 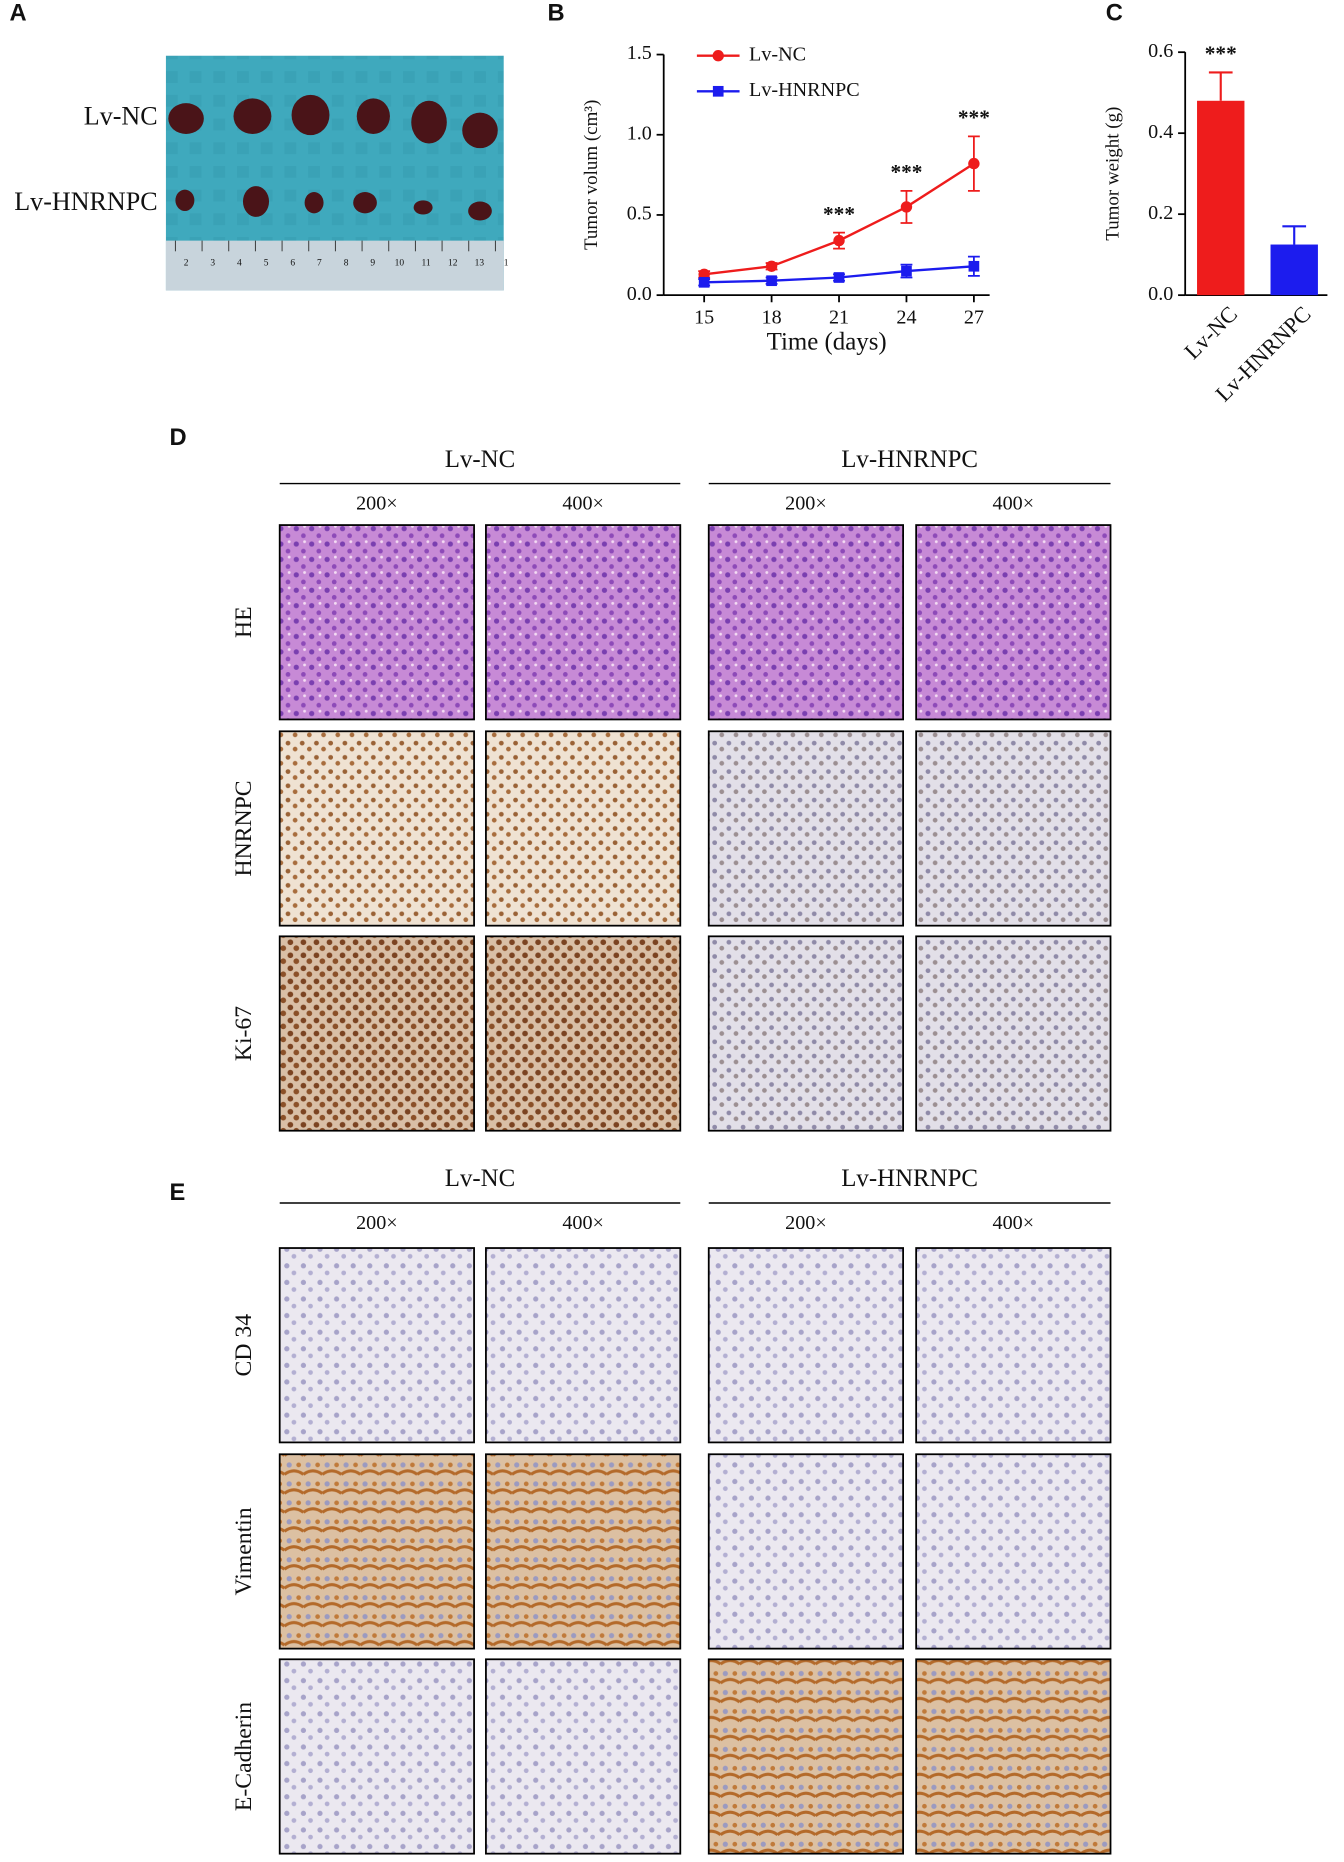 I want to click on ruler-label: 4, so click(x=239, y=263).